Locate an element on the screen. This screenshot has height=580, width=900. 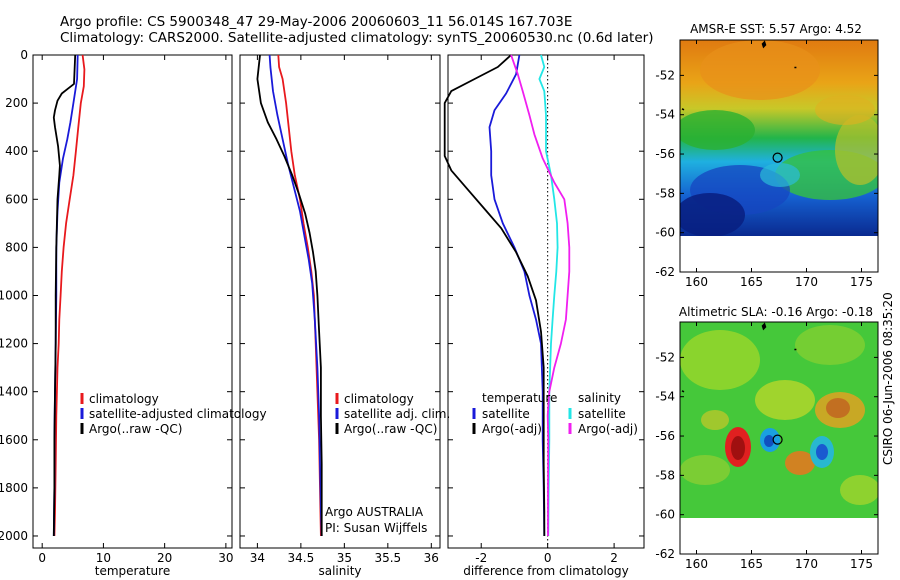
x-axis-label: temperature is located at coordinates (132, 571).